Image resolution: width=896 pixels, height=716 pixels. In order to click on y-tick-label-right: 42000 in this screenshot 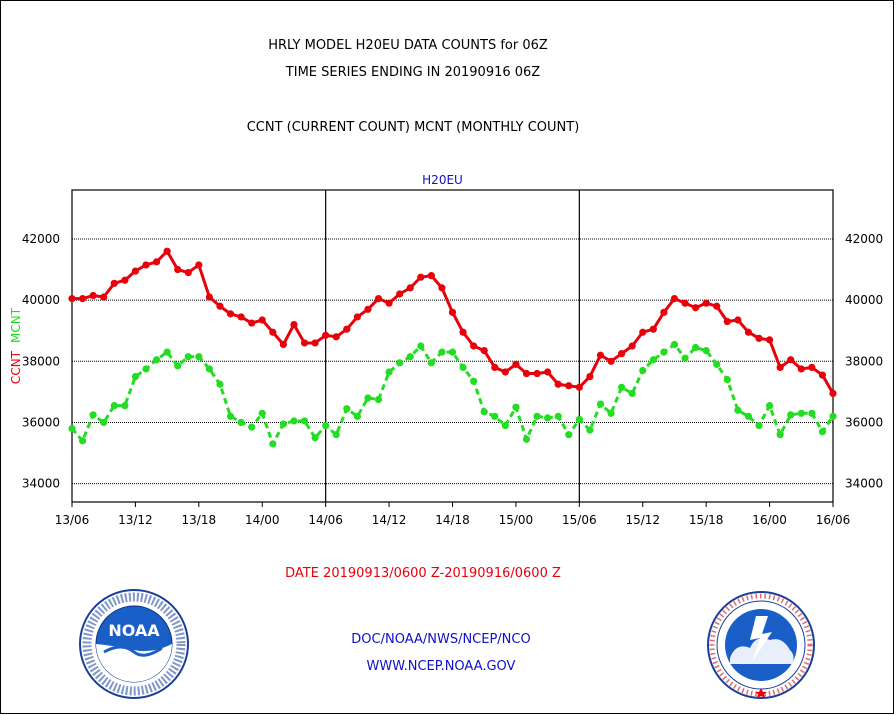, I will do `click(864, 239)`.